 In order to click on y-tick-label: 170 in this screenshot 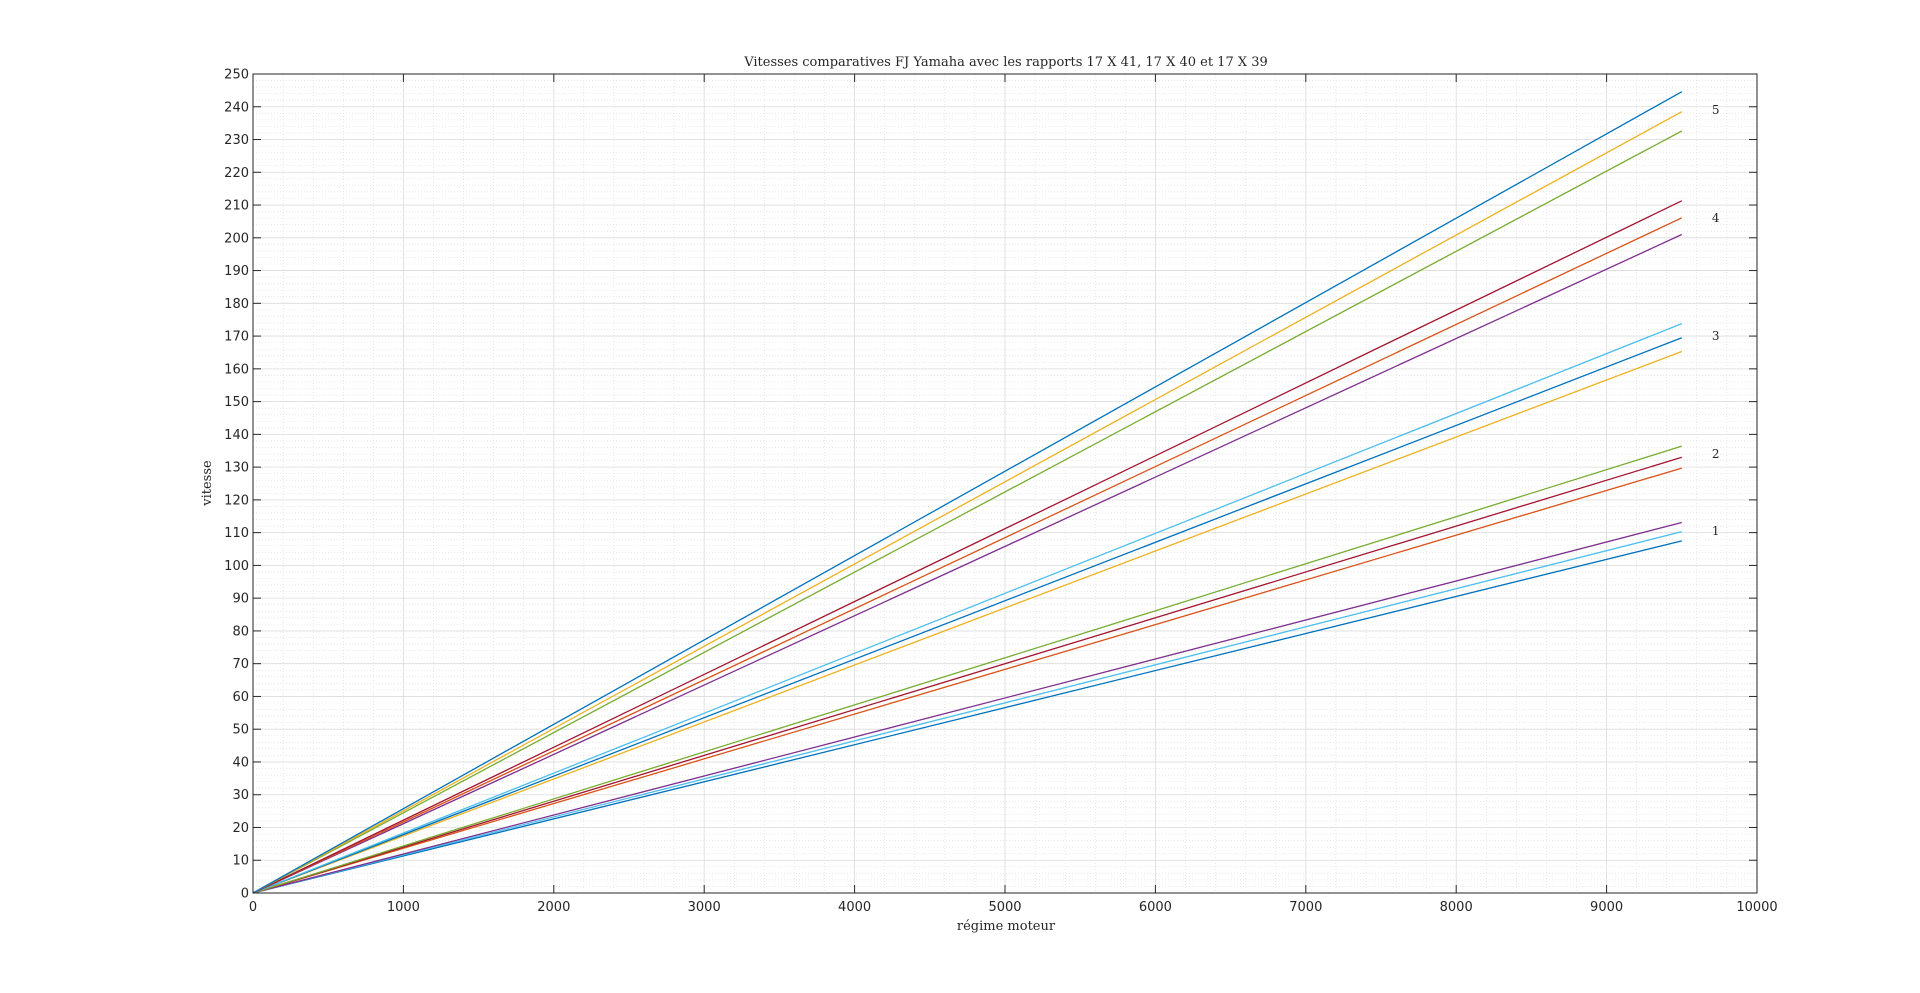, I will do `click(236, 337)`.